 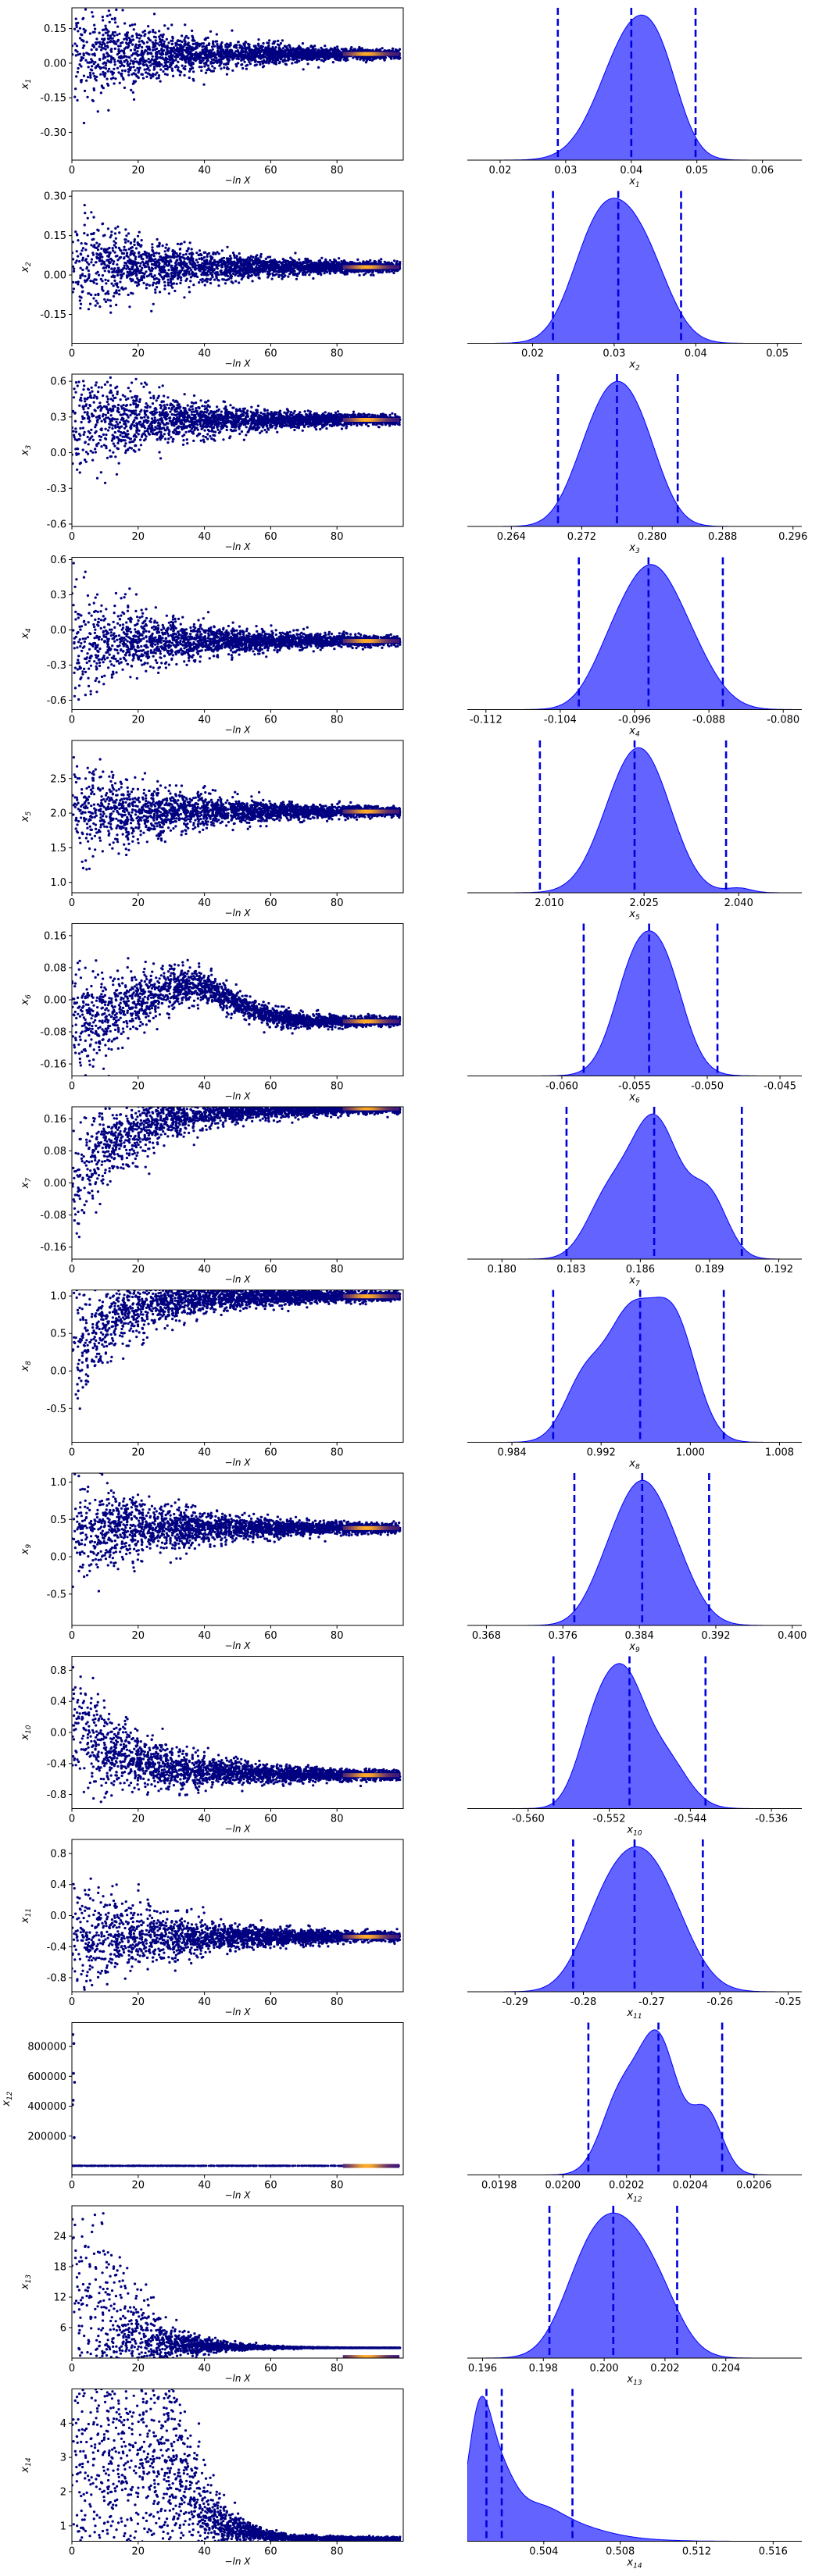 What do you see at coordinates (696, 354) in the screenshot?
I see `svg-text: 0.04` at bounding box center [696, 354].